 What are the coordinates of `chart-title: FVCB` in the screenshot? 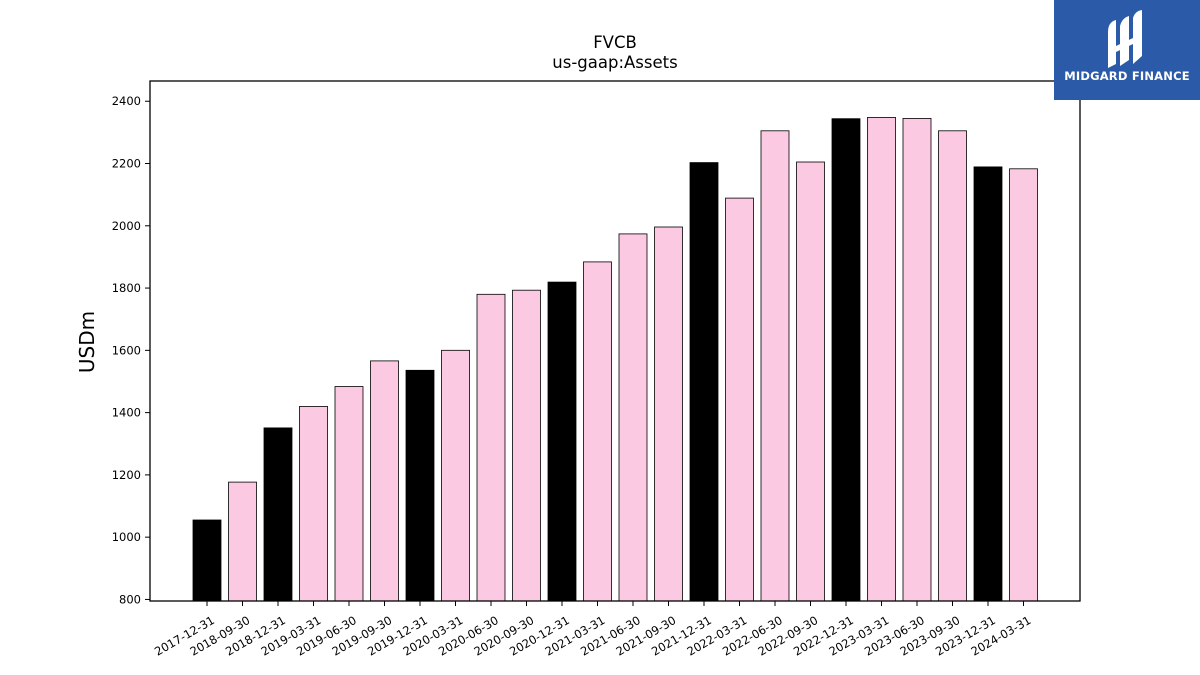 It's located at (615, 42).